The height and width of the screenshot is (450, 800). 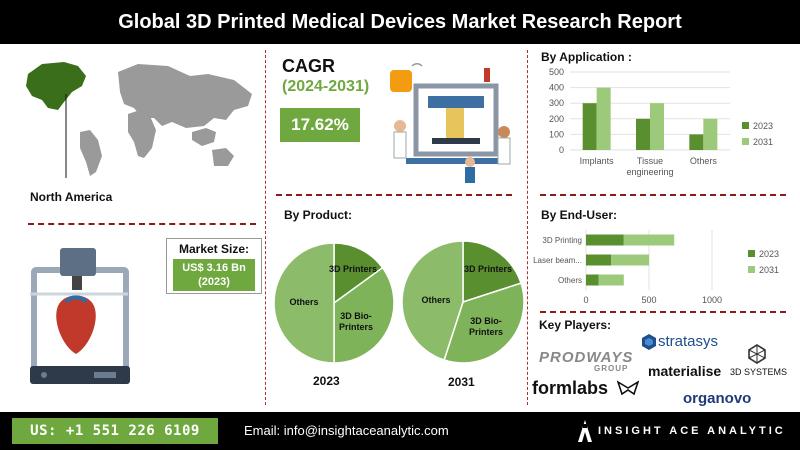 I want to click on logo-stratasys: stratasys, so click(x=688, y=341).